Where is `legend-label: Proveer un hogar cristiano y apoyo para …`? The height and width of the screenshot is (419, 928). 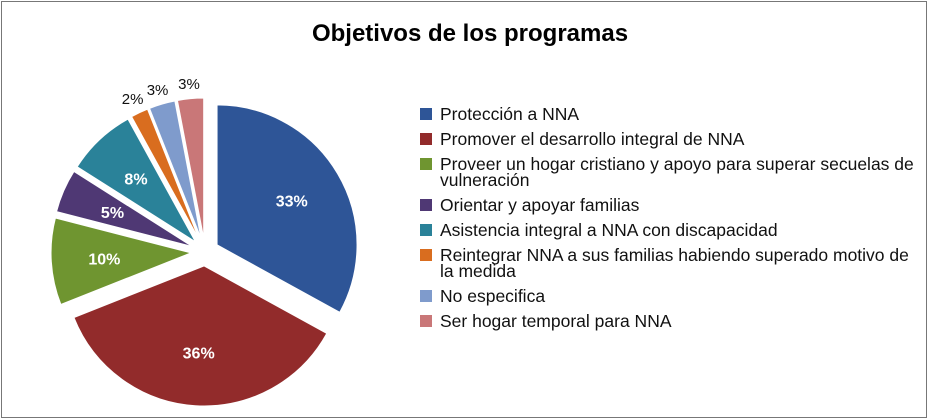
legend-label: Proveer un hogar cristiano y apoyo para … is located at coordinates (677, 172).